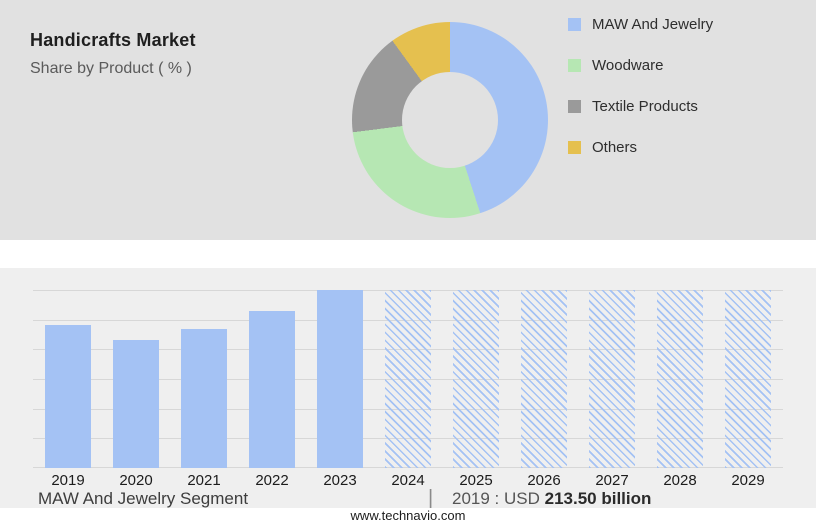 This screenshot has height=528, width=816. I want to click on bar-2021, so click(204, 398).